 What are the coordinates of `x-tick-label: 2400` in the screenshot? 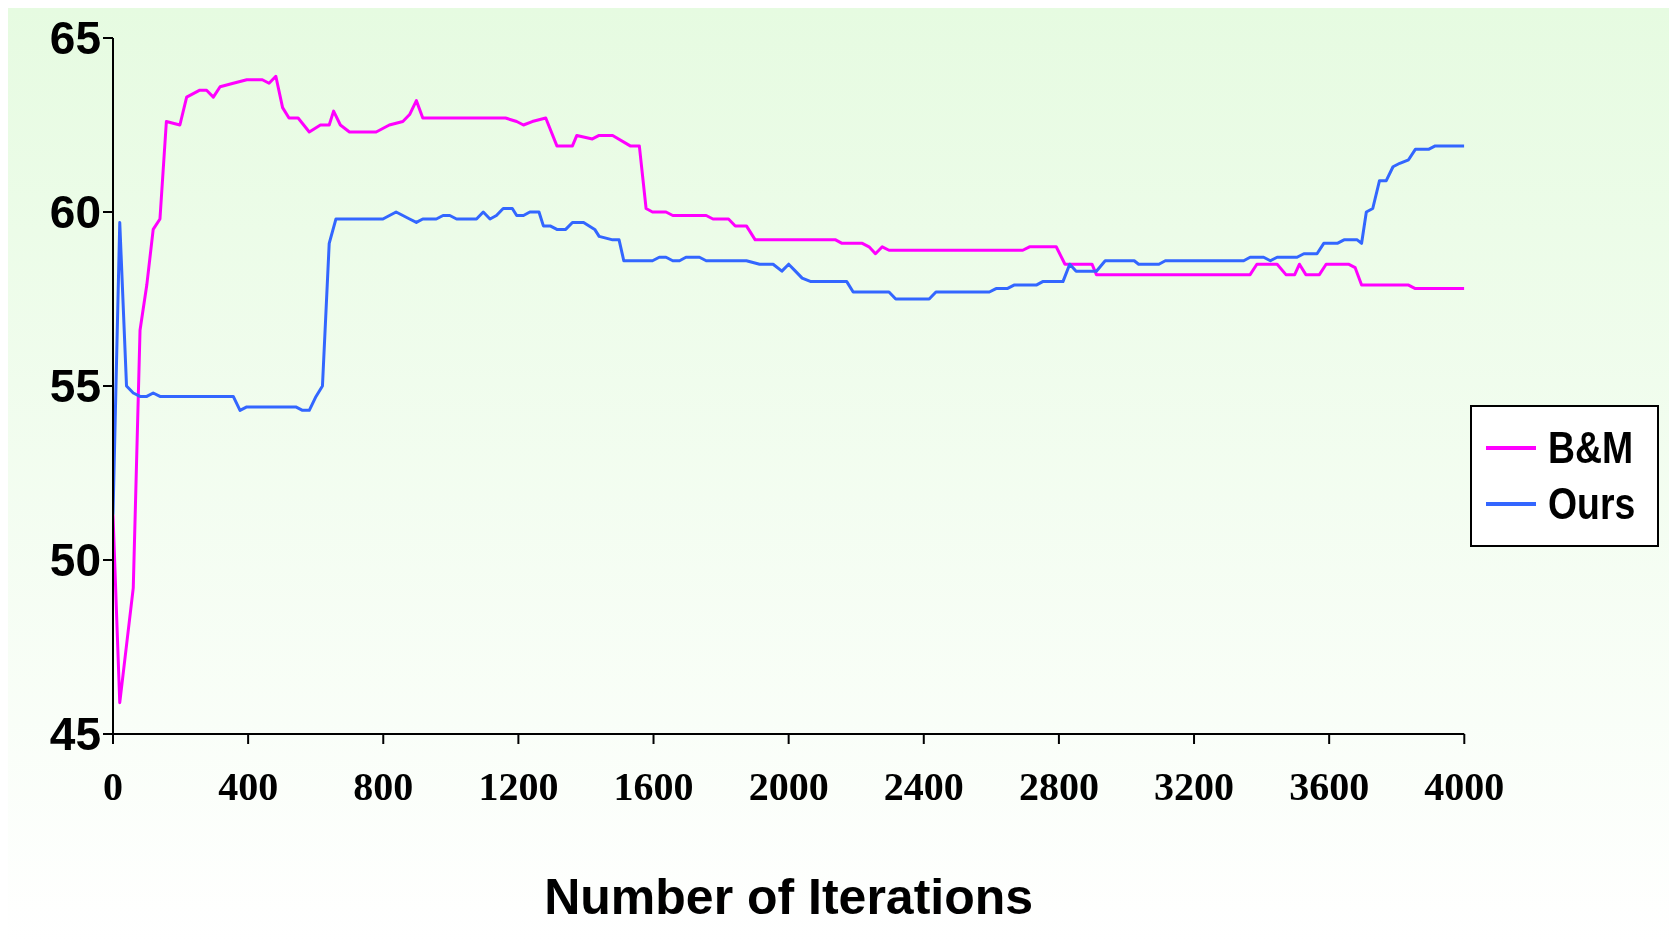 It's located at (923, 787).